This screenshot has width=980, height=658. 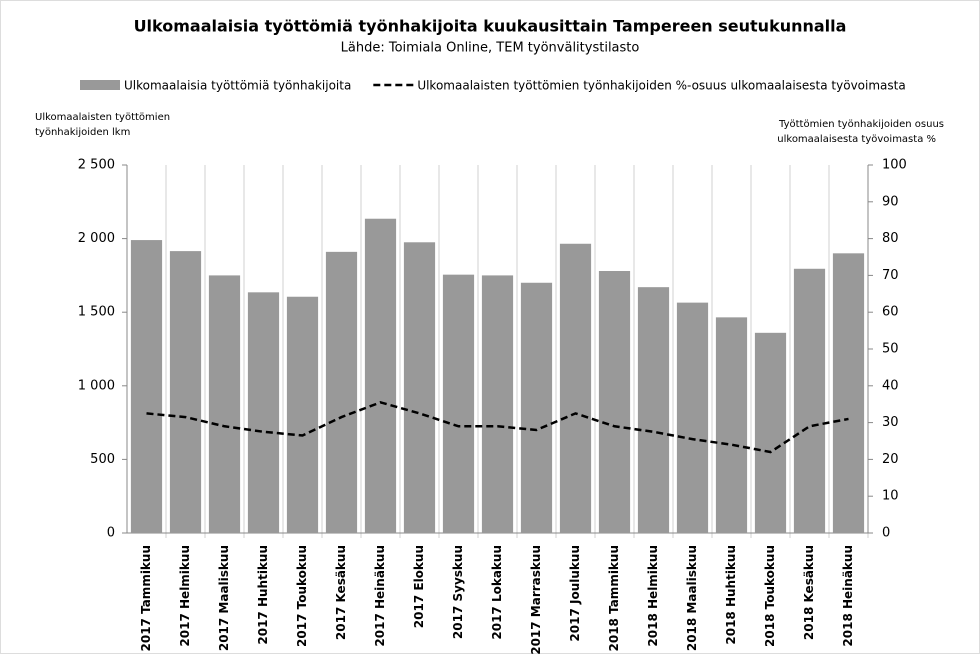 I want to click on y-axis-label: Ulkomaalaisten työttömien, so click(x=102, y=117).